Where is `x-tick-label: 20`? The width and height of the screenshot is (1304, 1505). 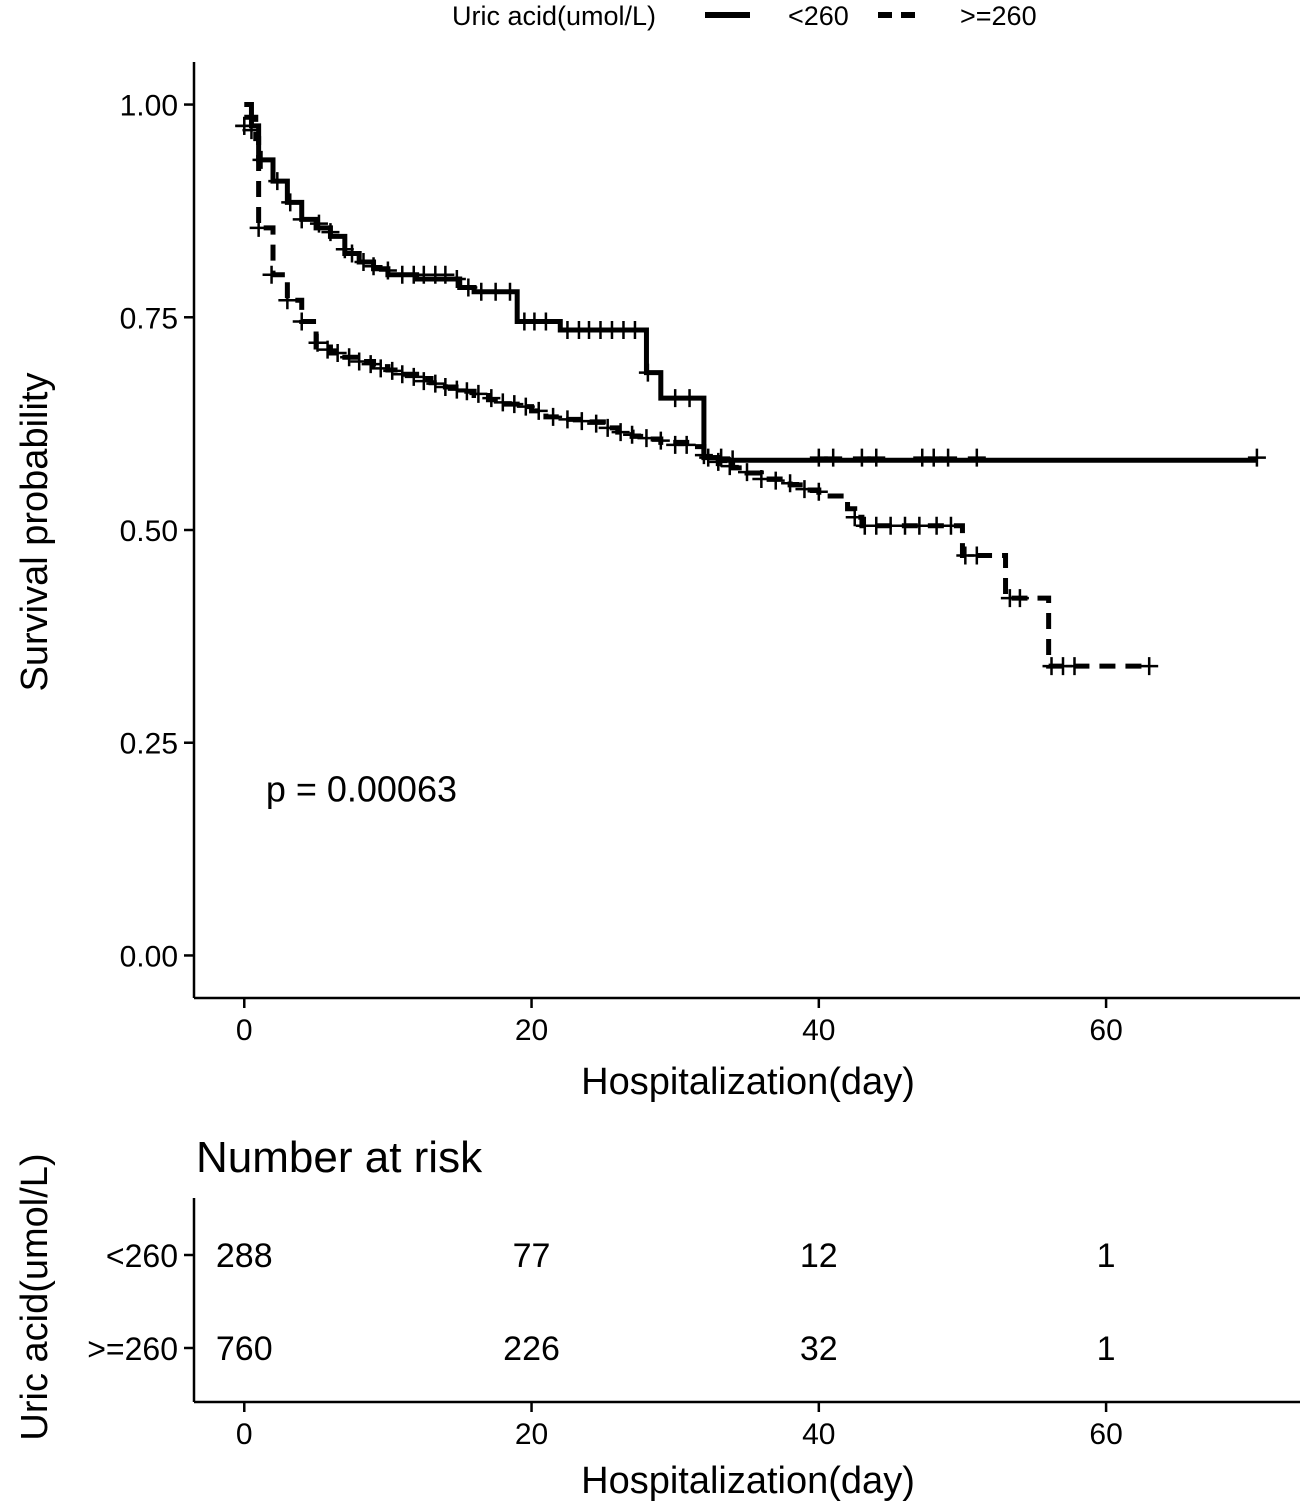 x-tick-label: 20 is located at coordinates (531, 1030).